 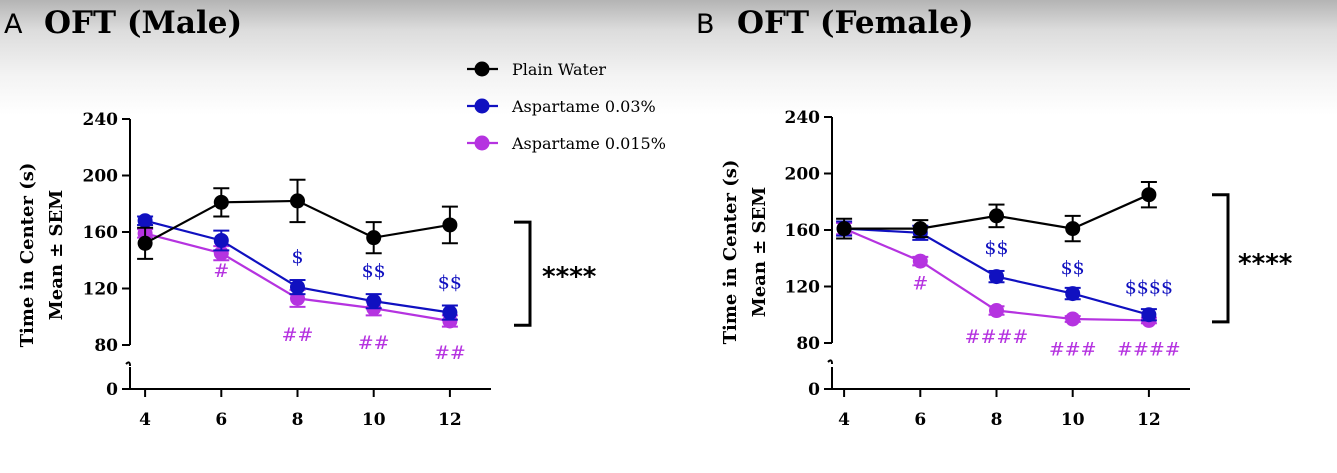 I want to click on legend-label: Aspartame 0.015%, so click(x=588, y=143).